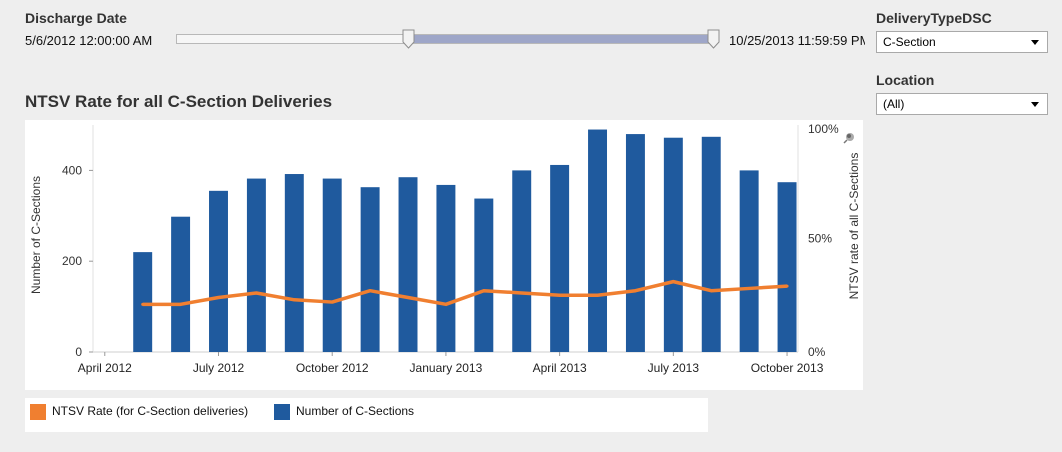 The height and width of the screenshot is (452, 1062). Describe the element at coordinates (714, 39) in the screenshot. I see `range-end-handle` at that location.